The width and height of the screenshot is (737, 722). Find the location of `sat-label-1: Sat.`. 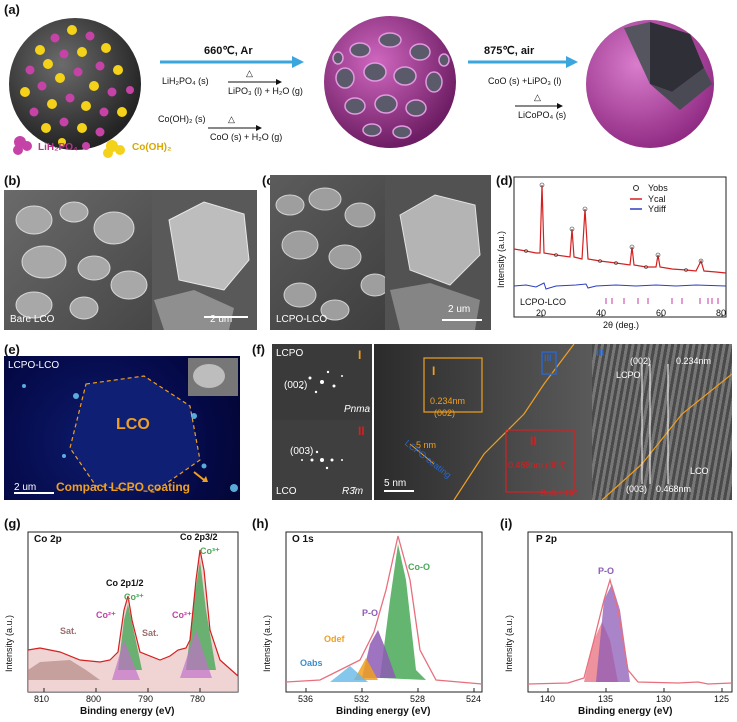

sat-label-1: Sat. is located at coordinates (68, 631).